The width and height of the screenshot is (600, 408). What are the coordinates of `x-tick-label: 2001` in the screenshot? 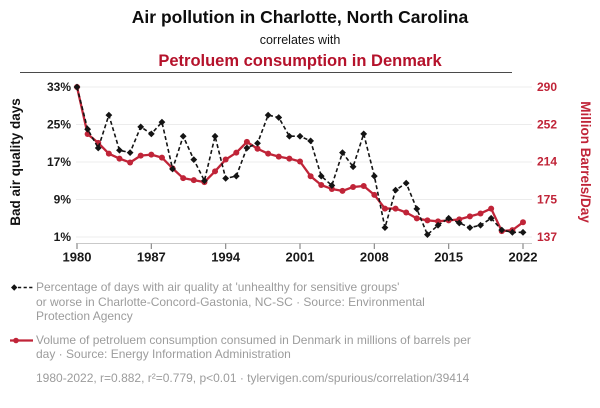 It's located at (300, 257).